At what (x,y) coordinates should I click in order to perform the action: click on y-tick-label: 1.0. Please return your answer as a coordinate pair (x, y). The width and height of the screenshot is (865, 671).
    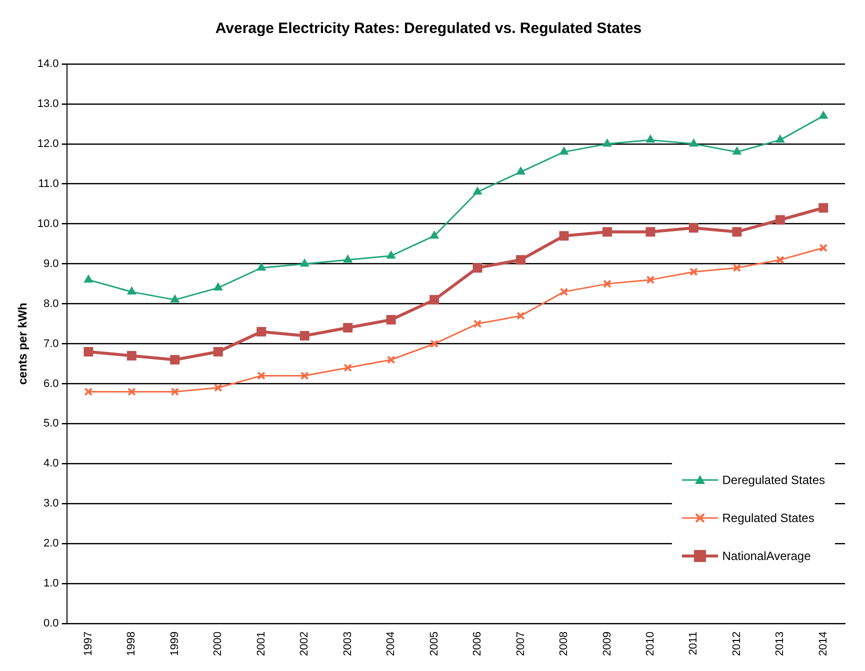
    Looking at the image, I should click on (51, 584).